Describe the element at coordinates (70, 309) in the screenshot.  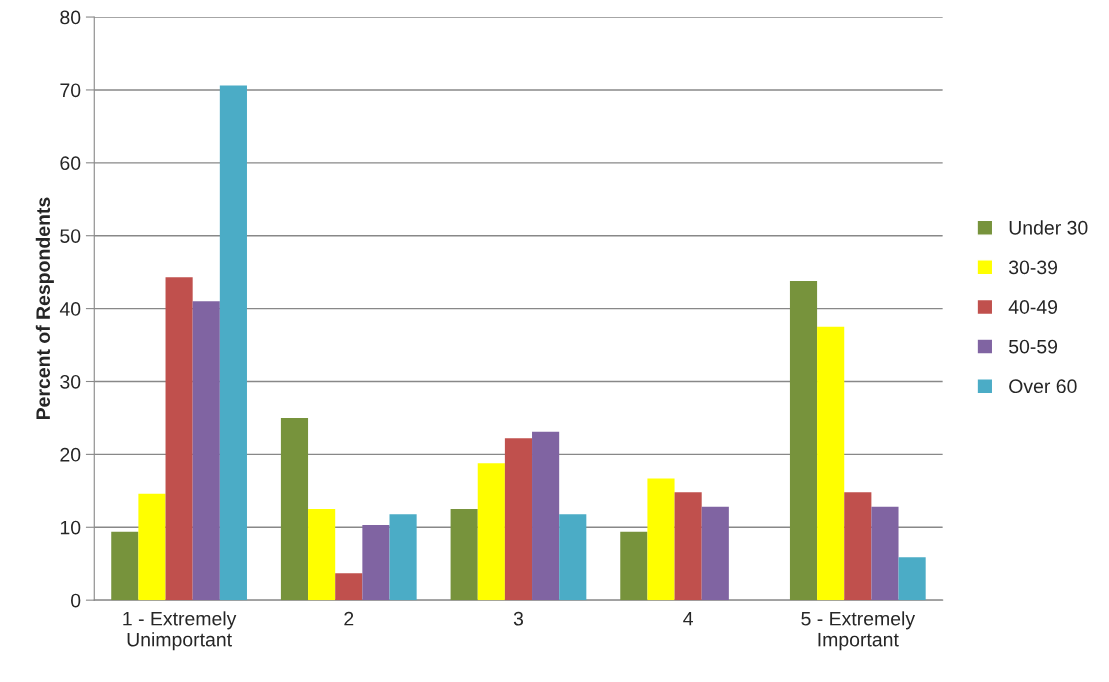
I see `y-tick-label: 40` at that location.